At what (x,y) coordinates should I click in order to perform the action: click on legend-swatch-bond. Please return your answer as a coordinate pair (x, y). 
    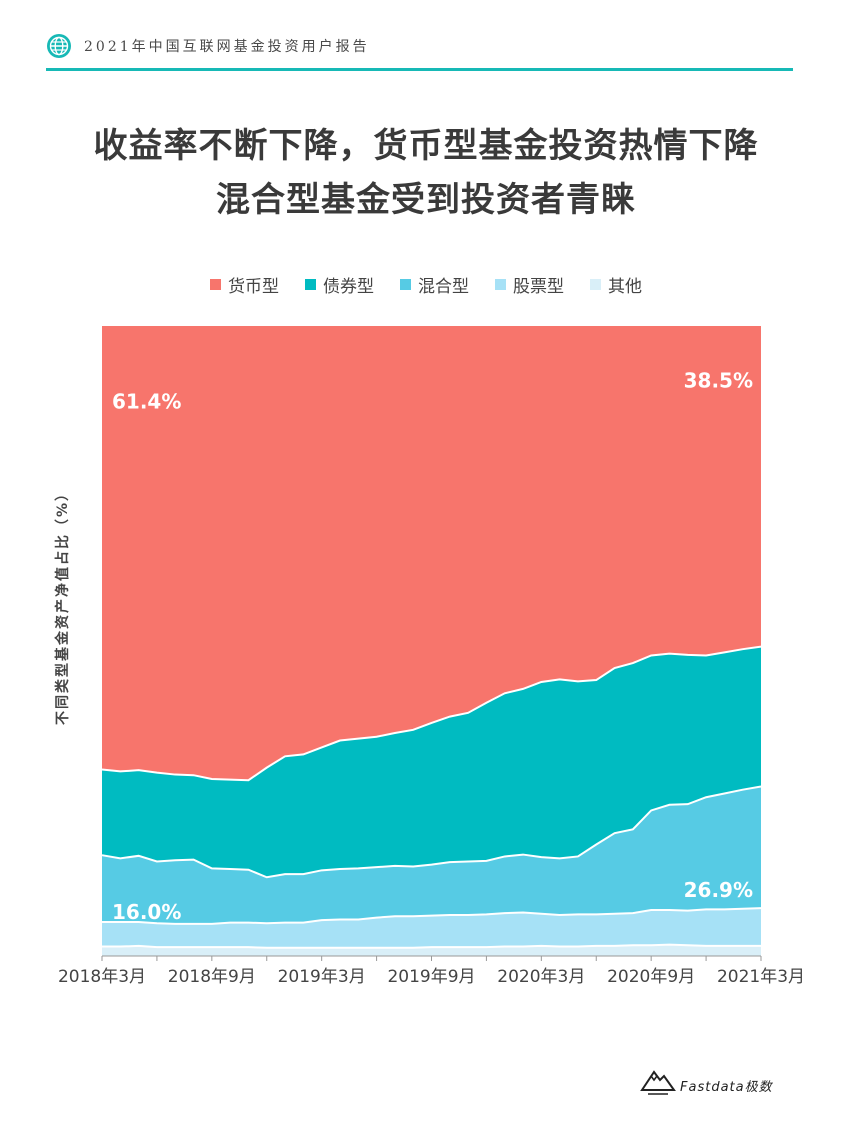
    Looking at the image, I should click on (310, 284).